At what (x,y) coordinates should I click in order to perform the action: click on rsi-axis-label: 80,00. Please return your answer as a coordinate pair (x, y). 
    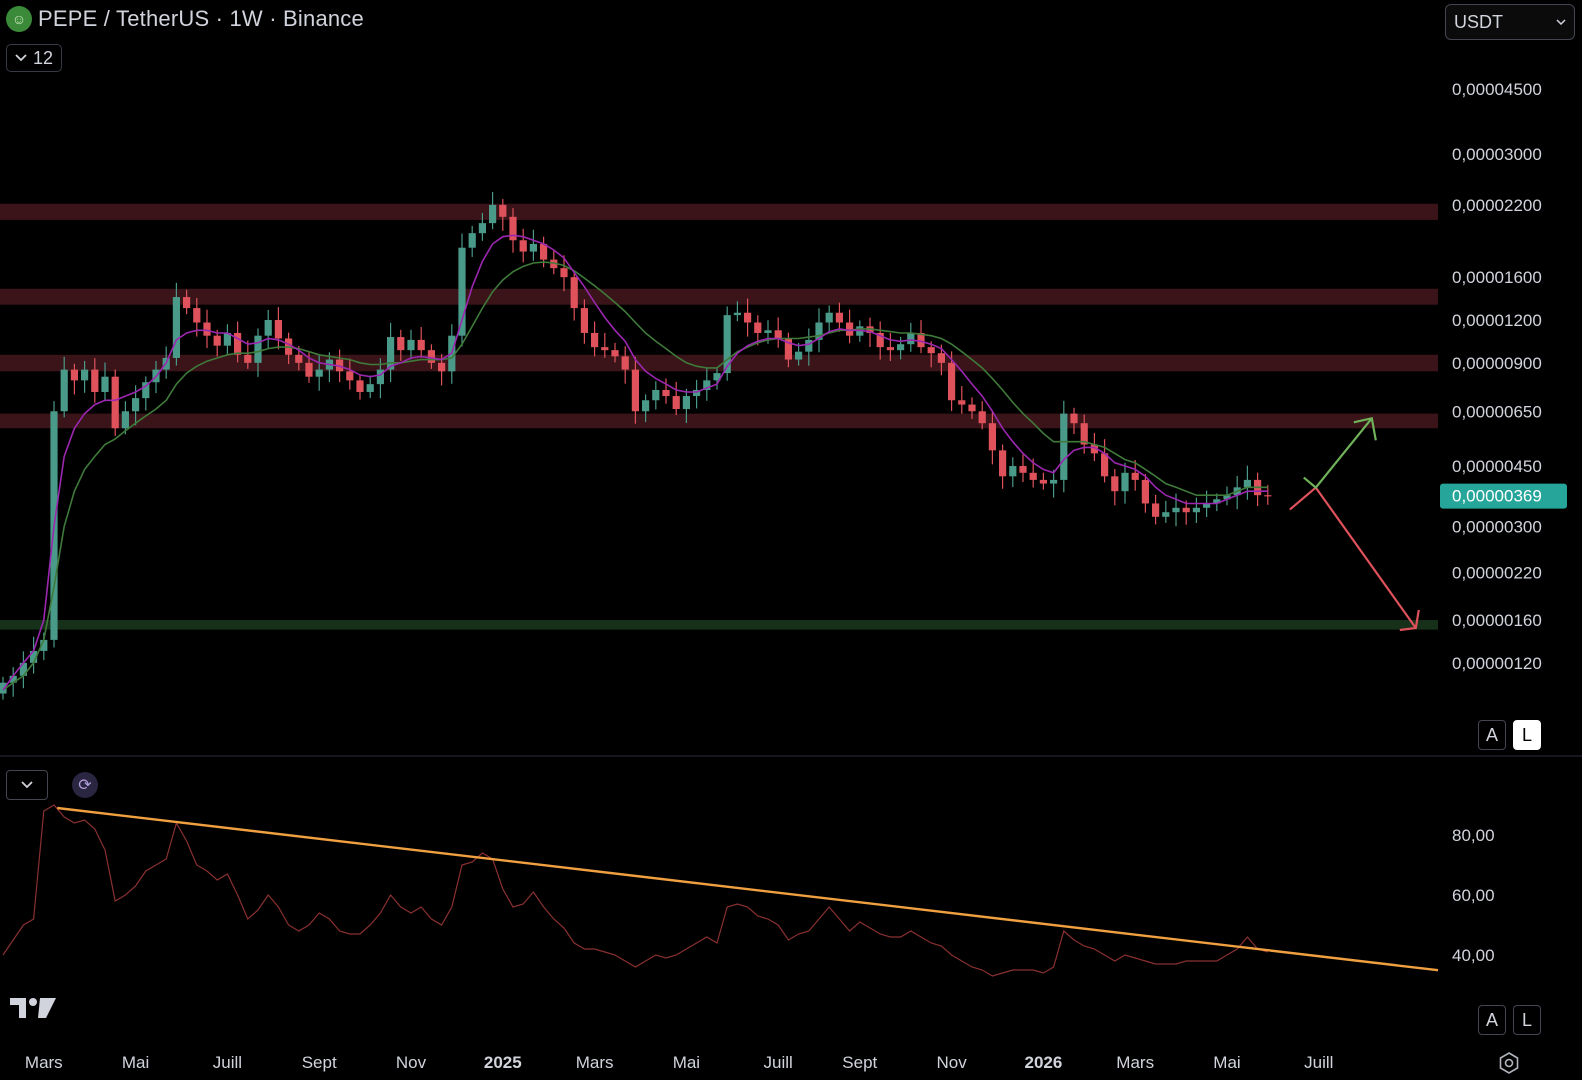
    Looking at the image, I should click on (1473, 835).